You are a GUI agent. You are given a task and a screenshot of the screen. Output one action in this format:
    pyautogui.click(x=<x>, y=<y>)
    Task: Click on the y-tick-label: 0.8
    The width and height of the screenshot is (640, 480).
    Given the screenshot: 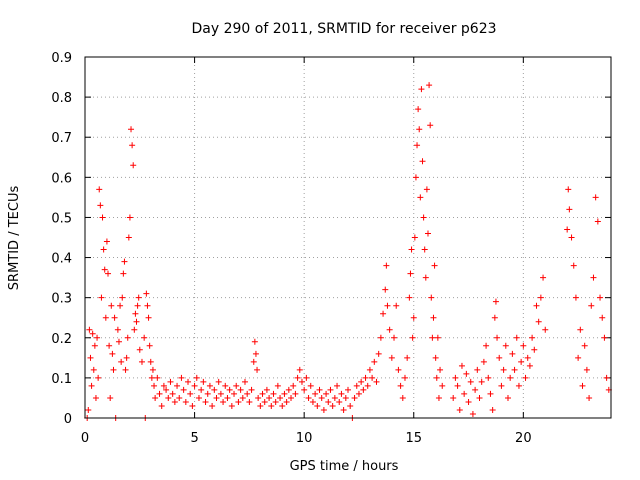 What is the action you would take?
    pyautogui.click(x=61, y=98)
    